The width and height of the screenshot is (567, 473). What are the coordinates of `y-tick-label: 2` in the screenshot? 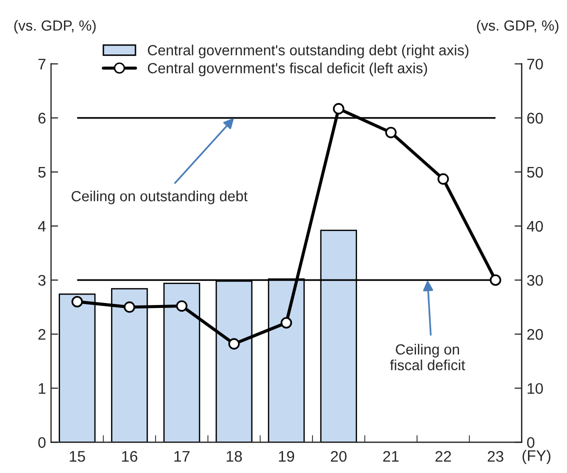 It's located at (42, 334).